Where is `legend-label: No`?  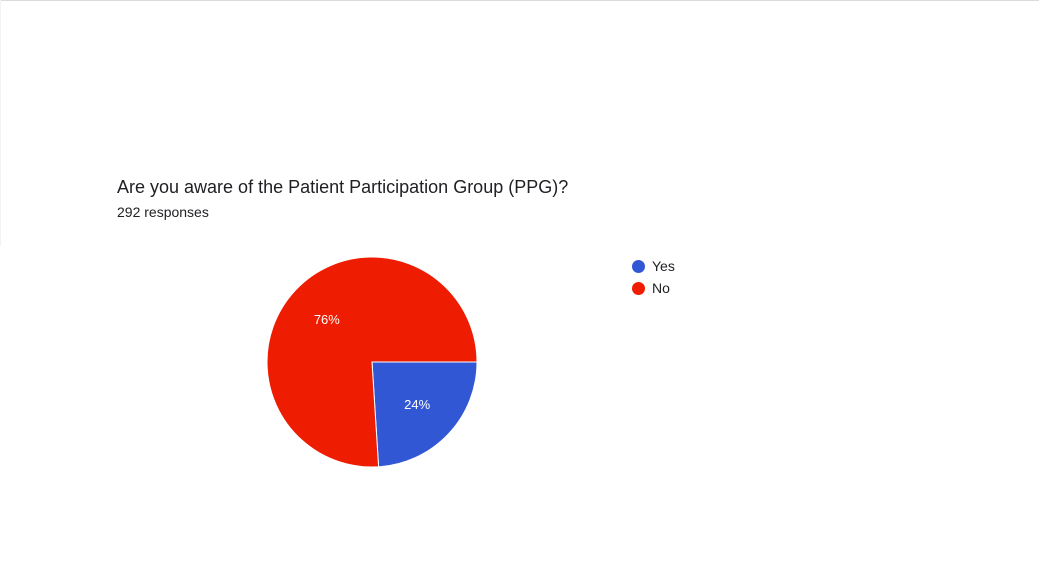 legend-label: No is located at coordinates (661, 288).